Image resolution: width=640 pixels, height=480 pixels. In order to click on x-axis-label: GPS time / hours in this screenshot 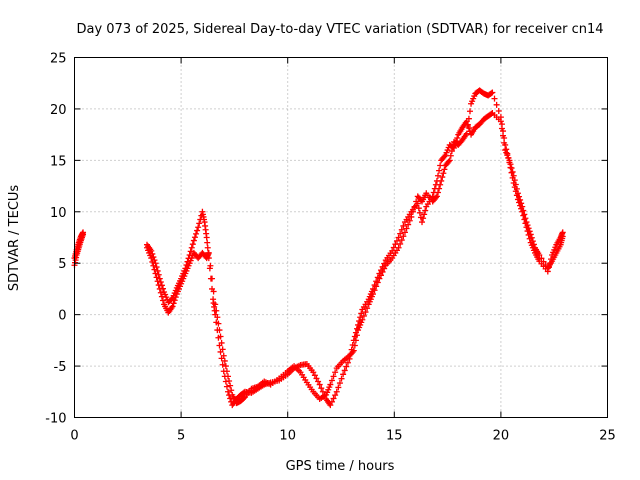, I will do `click(340, 466)`.